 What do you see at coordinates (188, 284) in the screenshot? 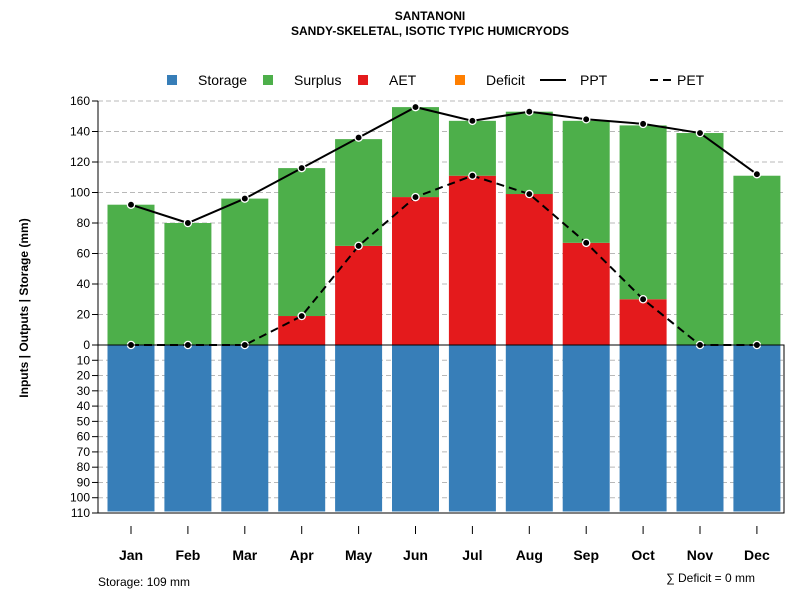
I see `surplus-bar-feb` at bounding box center [188, 284].